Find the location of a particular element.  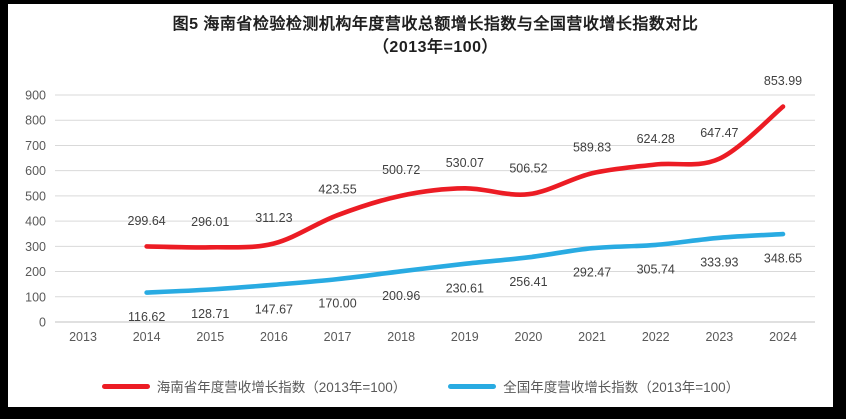

legend-label-hainan: 海南省年度营收增长指数（2013年=100） is located at coordinates (281, 387).